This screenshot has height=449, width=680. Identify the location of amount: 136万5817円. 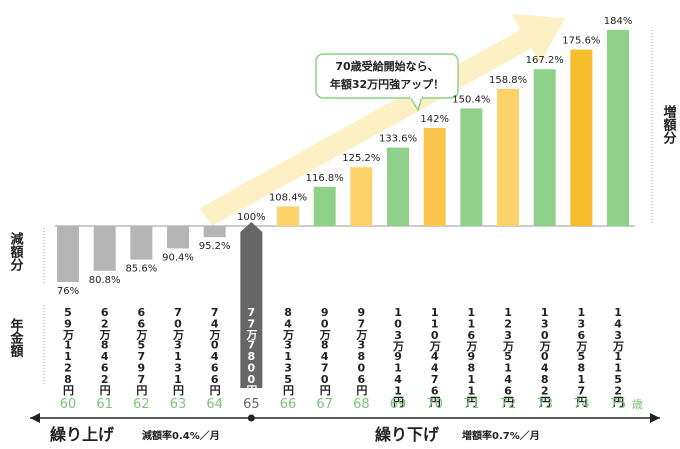
(582, 357).